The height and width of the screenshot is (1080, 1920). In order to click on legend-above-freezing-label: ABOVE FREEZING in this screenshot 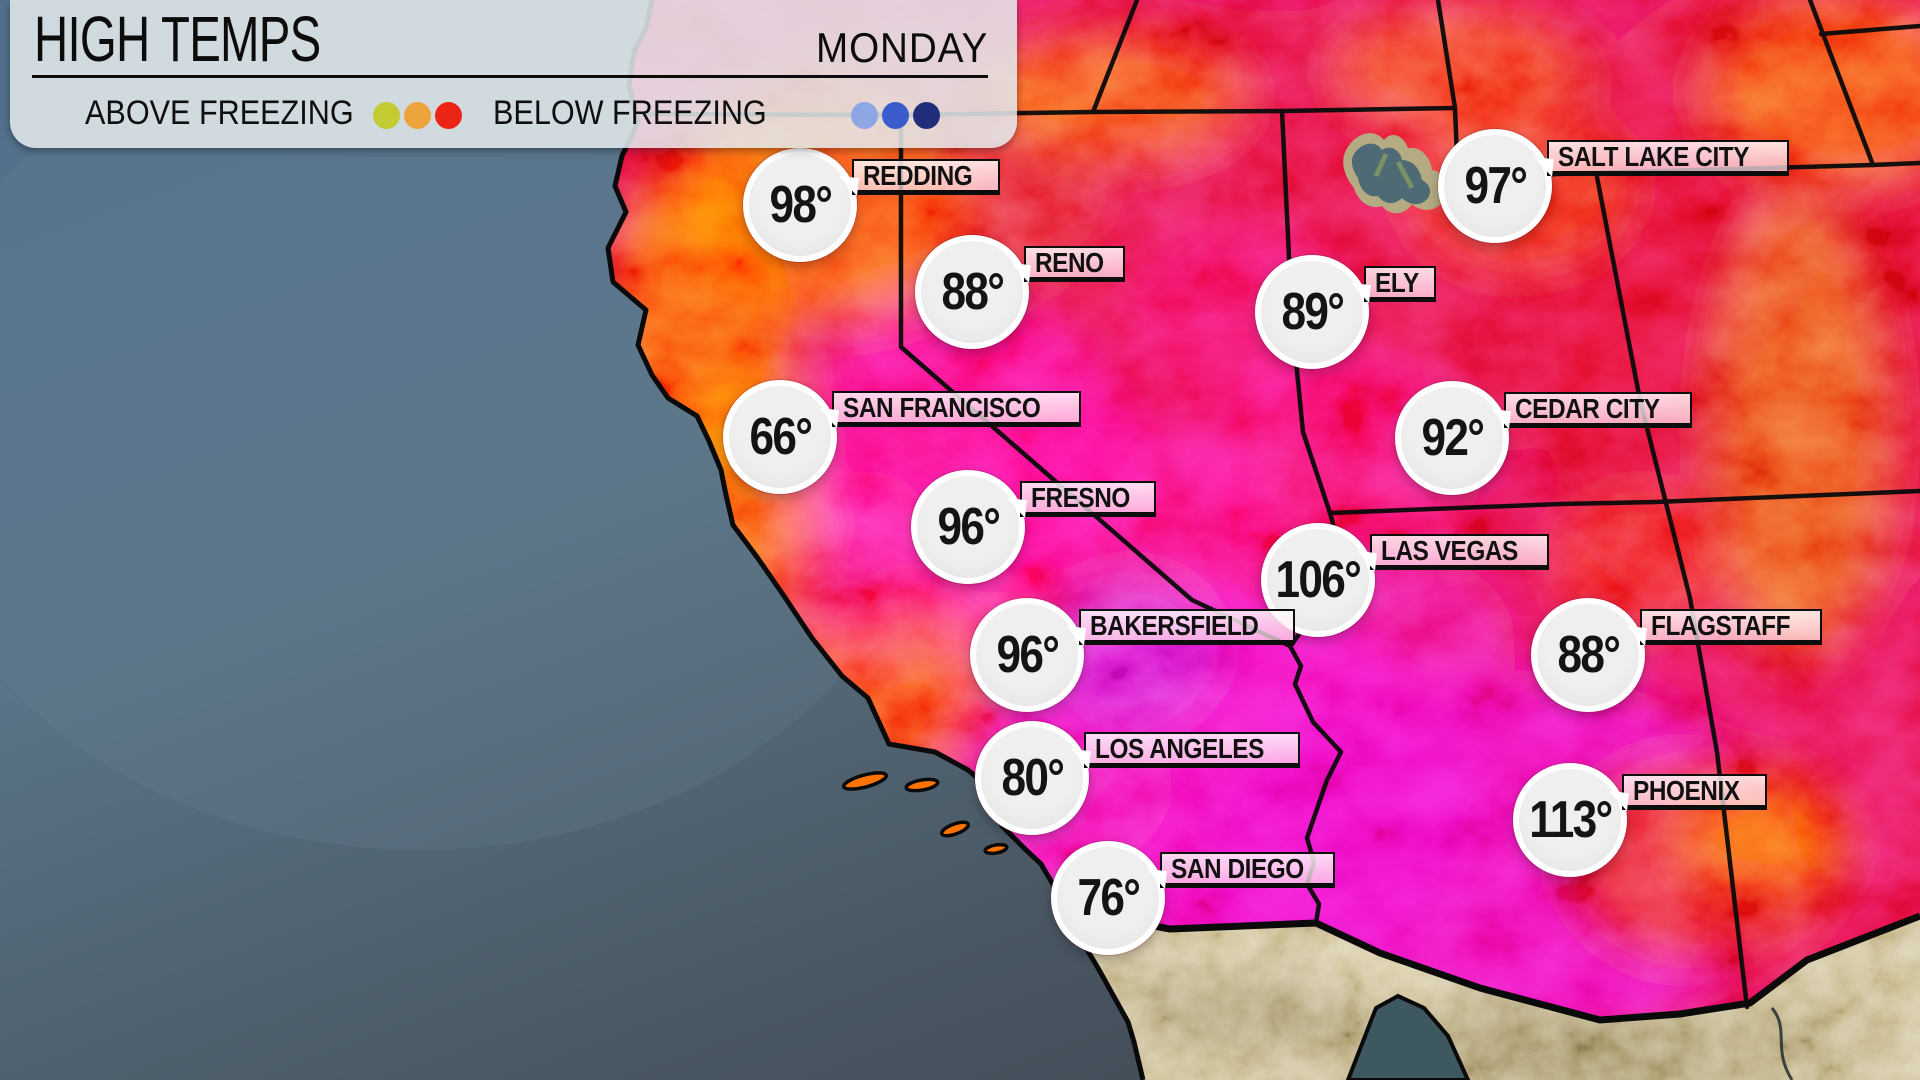, I will do `click(219, 113)`.